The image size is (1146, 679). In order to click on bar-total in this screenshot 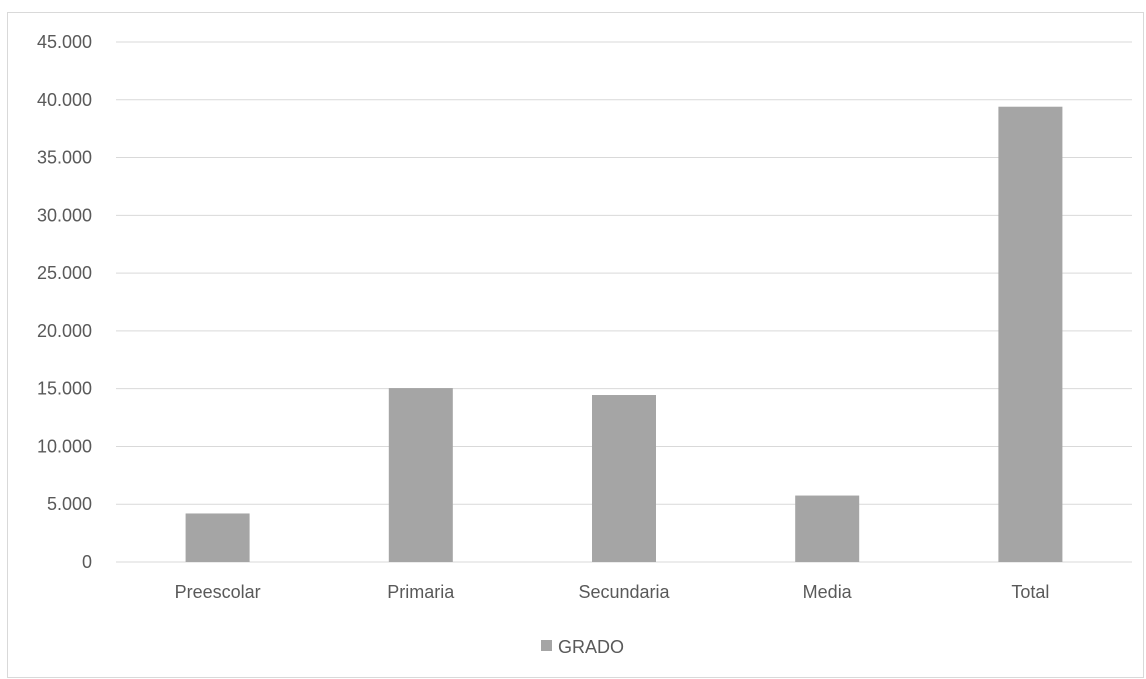, I will do `click(1030, 334)`.